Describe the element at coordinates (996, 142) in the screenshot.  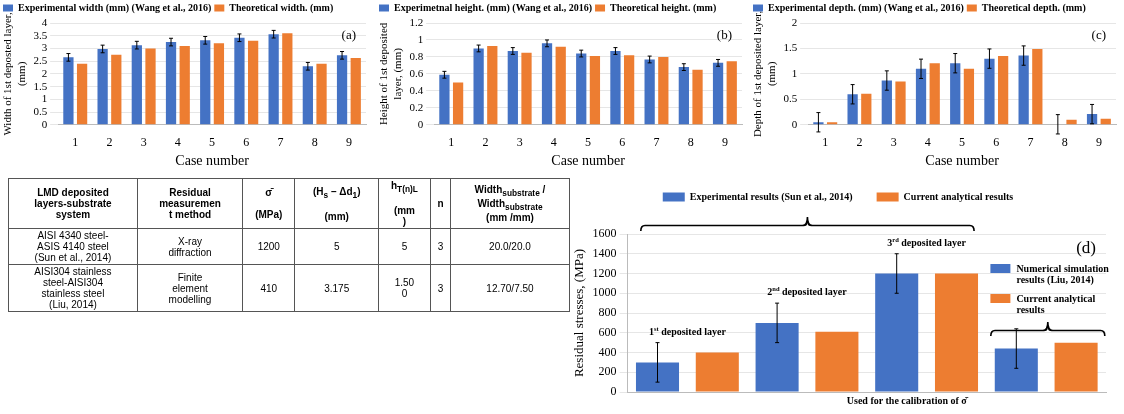
I see `x-tick-label: 6` at that location.